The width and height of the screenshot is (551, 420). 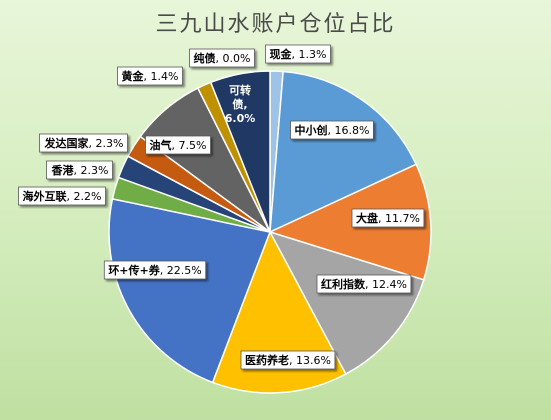 I want to click on data-label-8: 香港, 2.3%, so click(x=79, y=170).